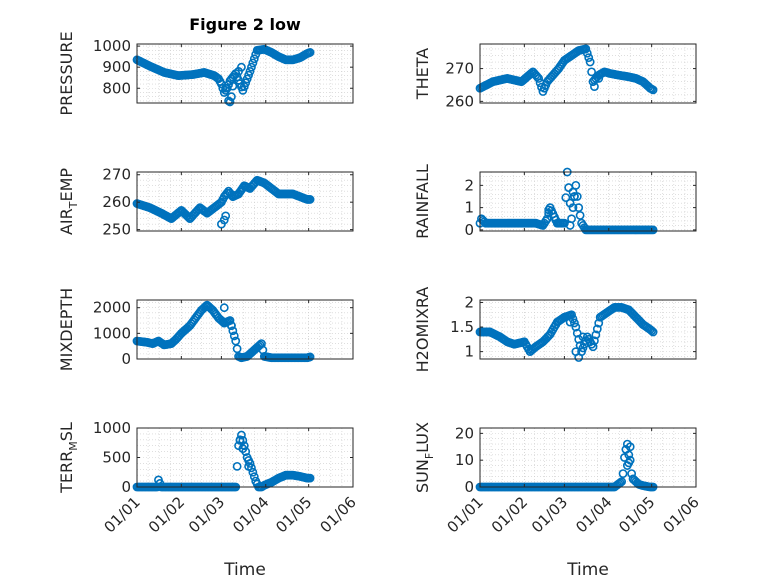 The image size is (778, 583). Describe the element at coordinates (587, 570) in the screenshot. I see `x-axis-label-right: Time` at that location.